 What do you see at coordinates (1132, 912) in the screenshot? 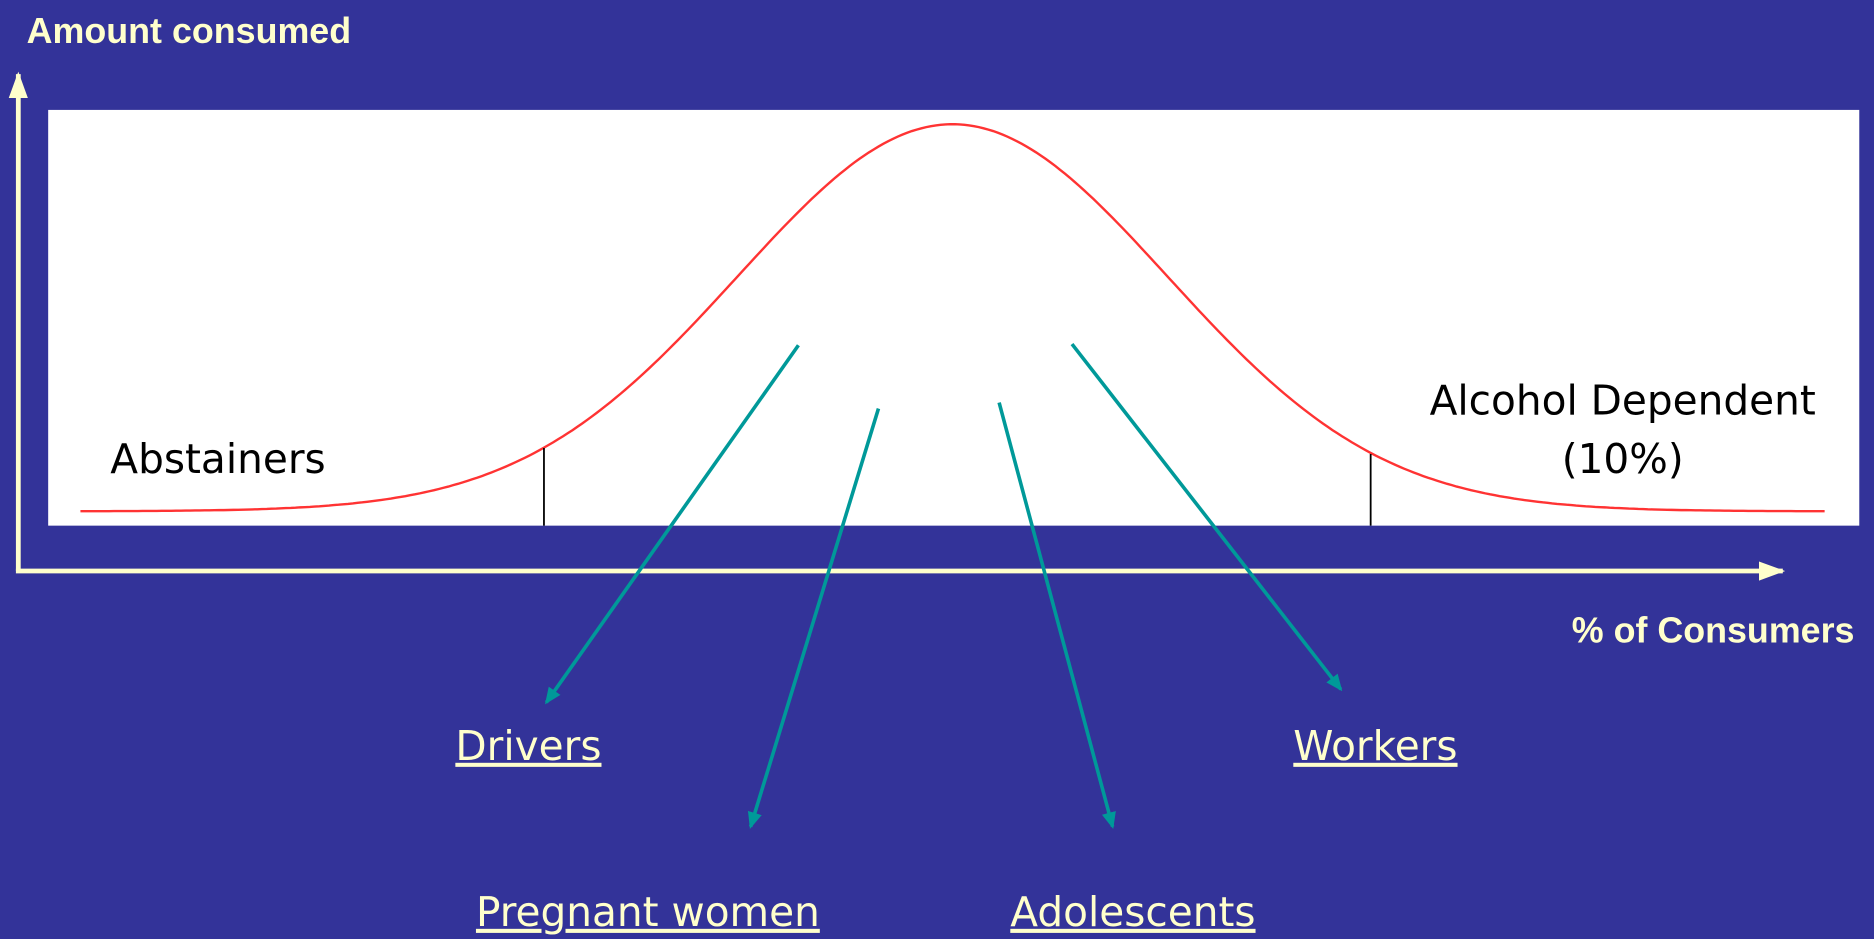
I see `group-label: Adolescents` at bounding box center [1132, 912].